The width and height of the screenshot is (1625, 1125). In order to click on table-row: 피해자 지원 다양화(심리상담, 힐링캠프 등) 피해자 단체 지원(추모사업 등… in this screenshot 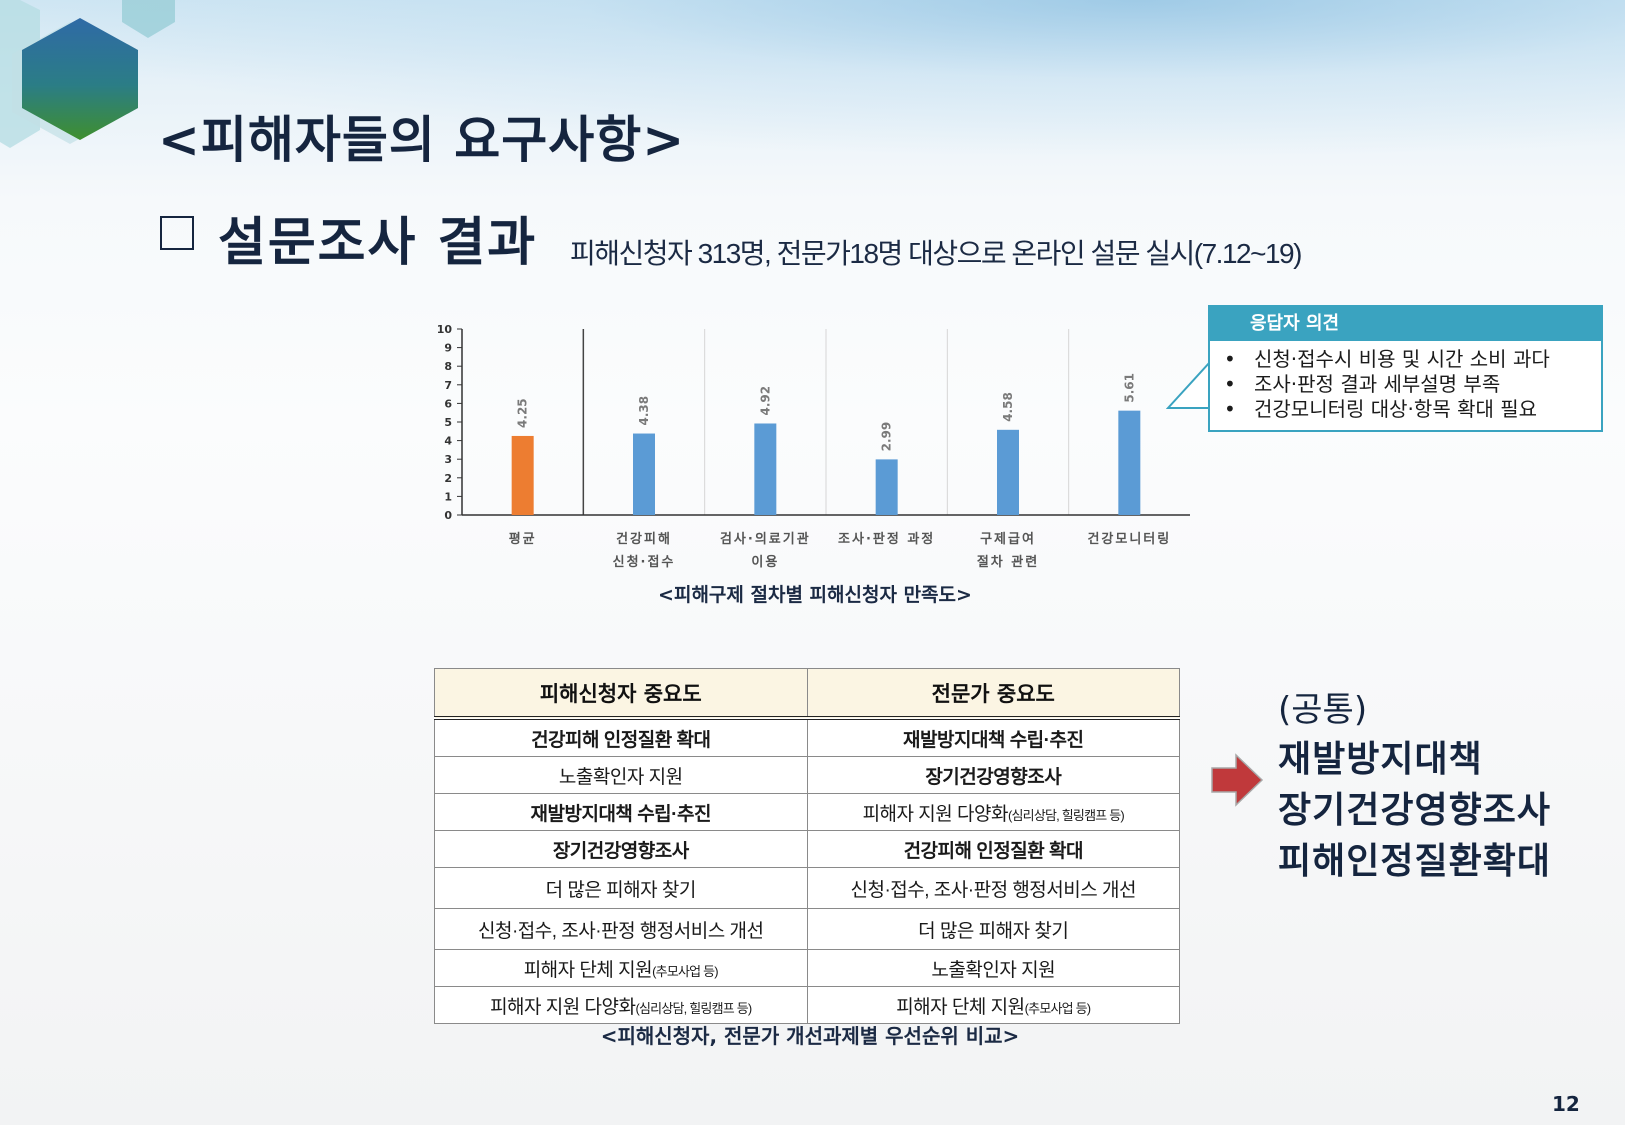, I will do `click(807, 1005)`.